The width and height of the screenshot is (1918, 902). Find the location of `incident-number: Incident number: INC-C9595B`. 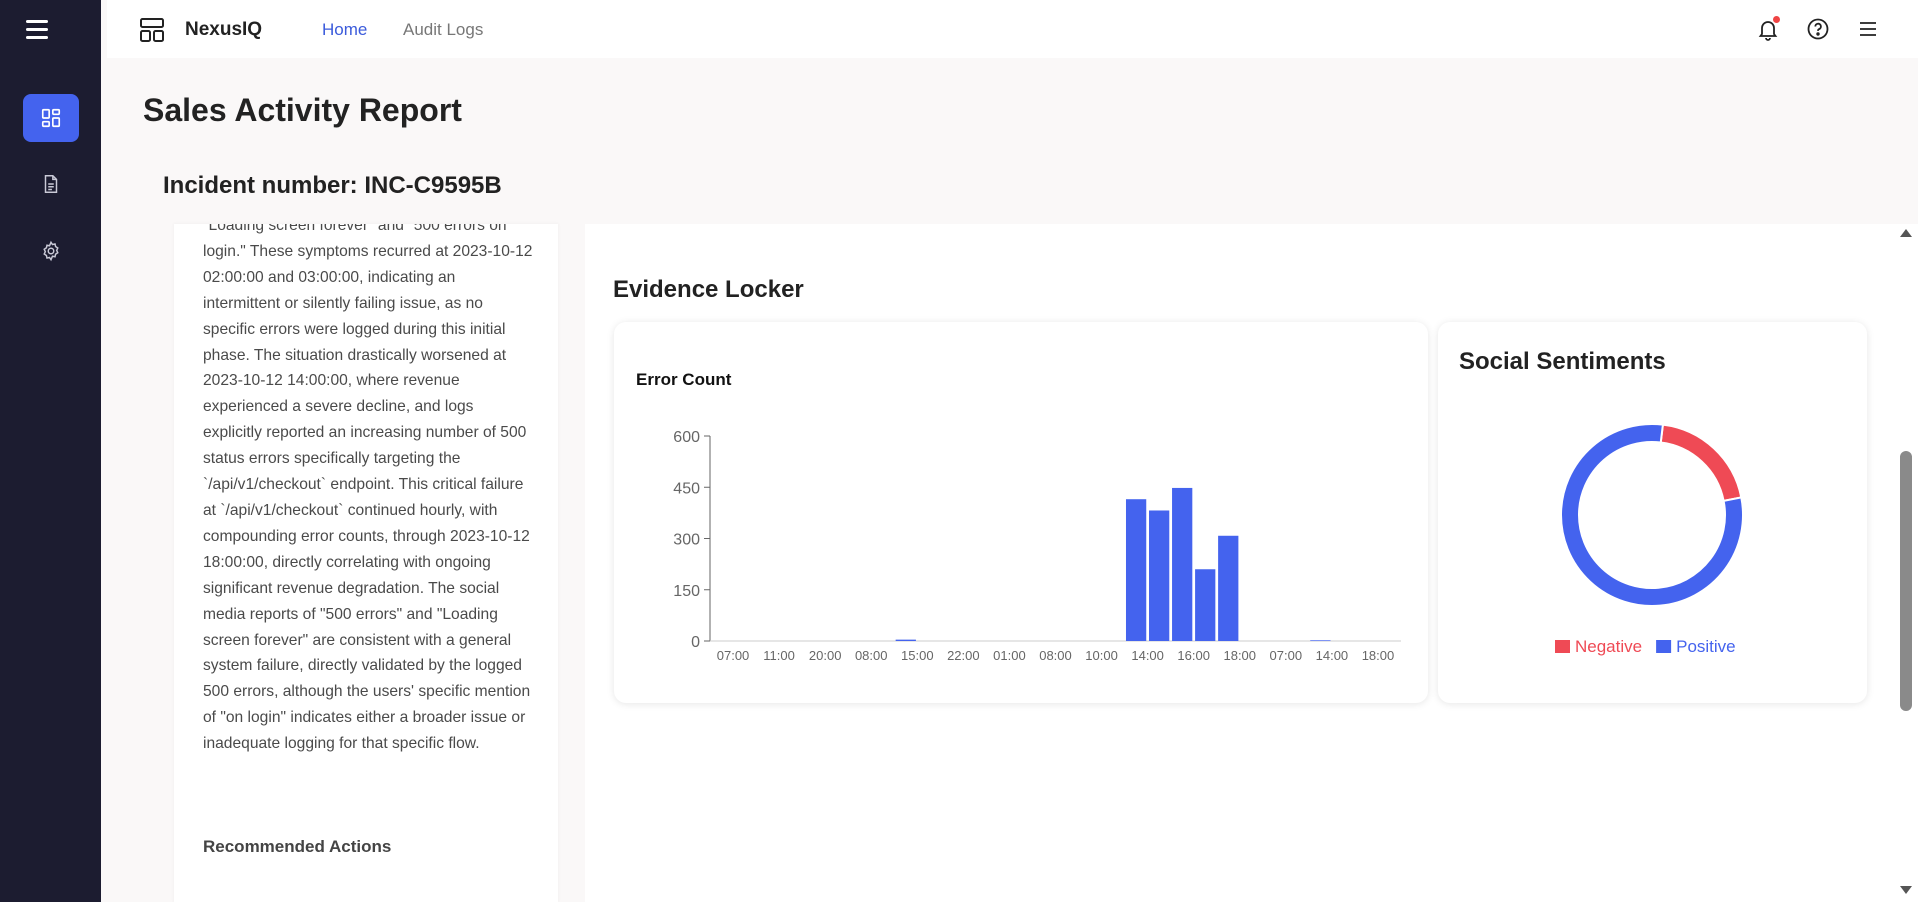

incident-number: Incident number: INC-C9595B is located at coordinates (332, 185).